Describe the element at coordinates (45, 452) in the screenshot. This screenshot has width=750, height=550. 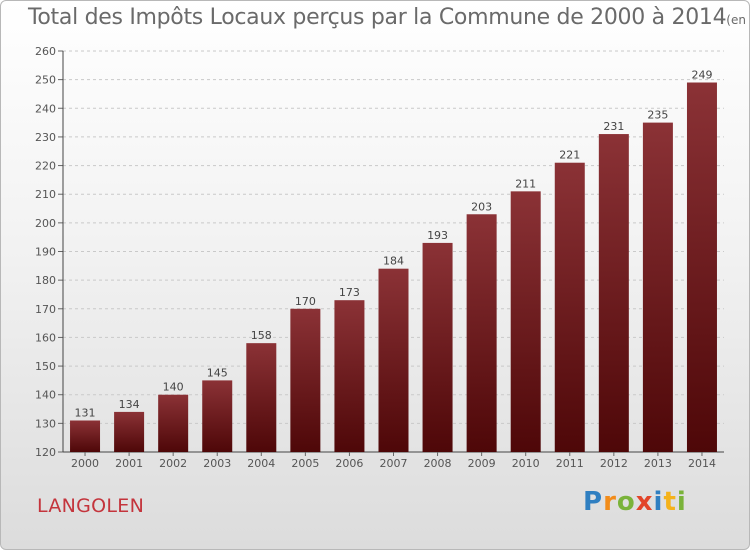
I see `y-tick-label: 120` at that location.